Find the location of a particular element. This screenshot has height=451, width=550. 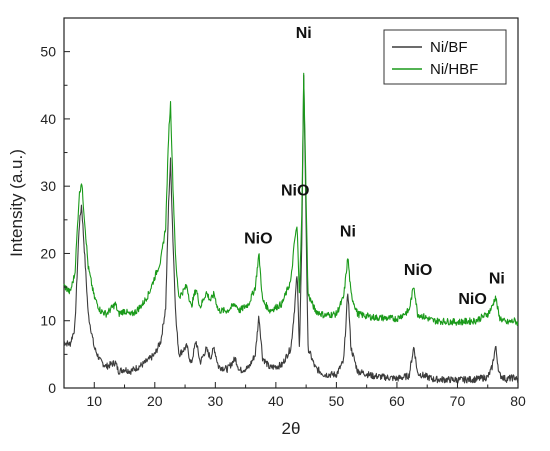

legend-box is located at coordinates (445, 57).